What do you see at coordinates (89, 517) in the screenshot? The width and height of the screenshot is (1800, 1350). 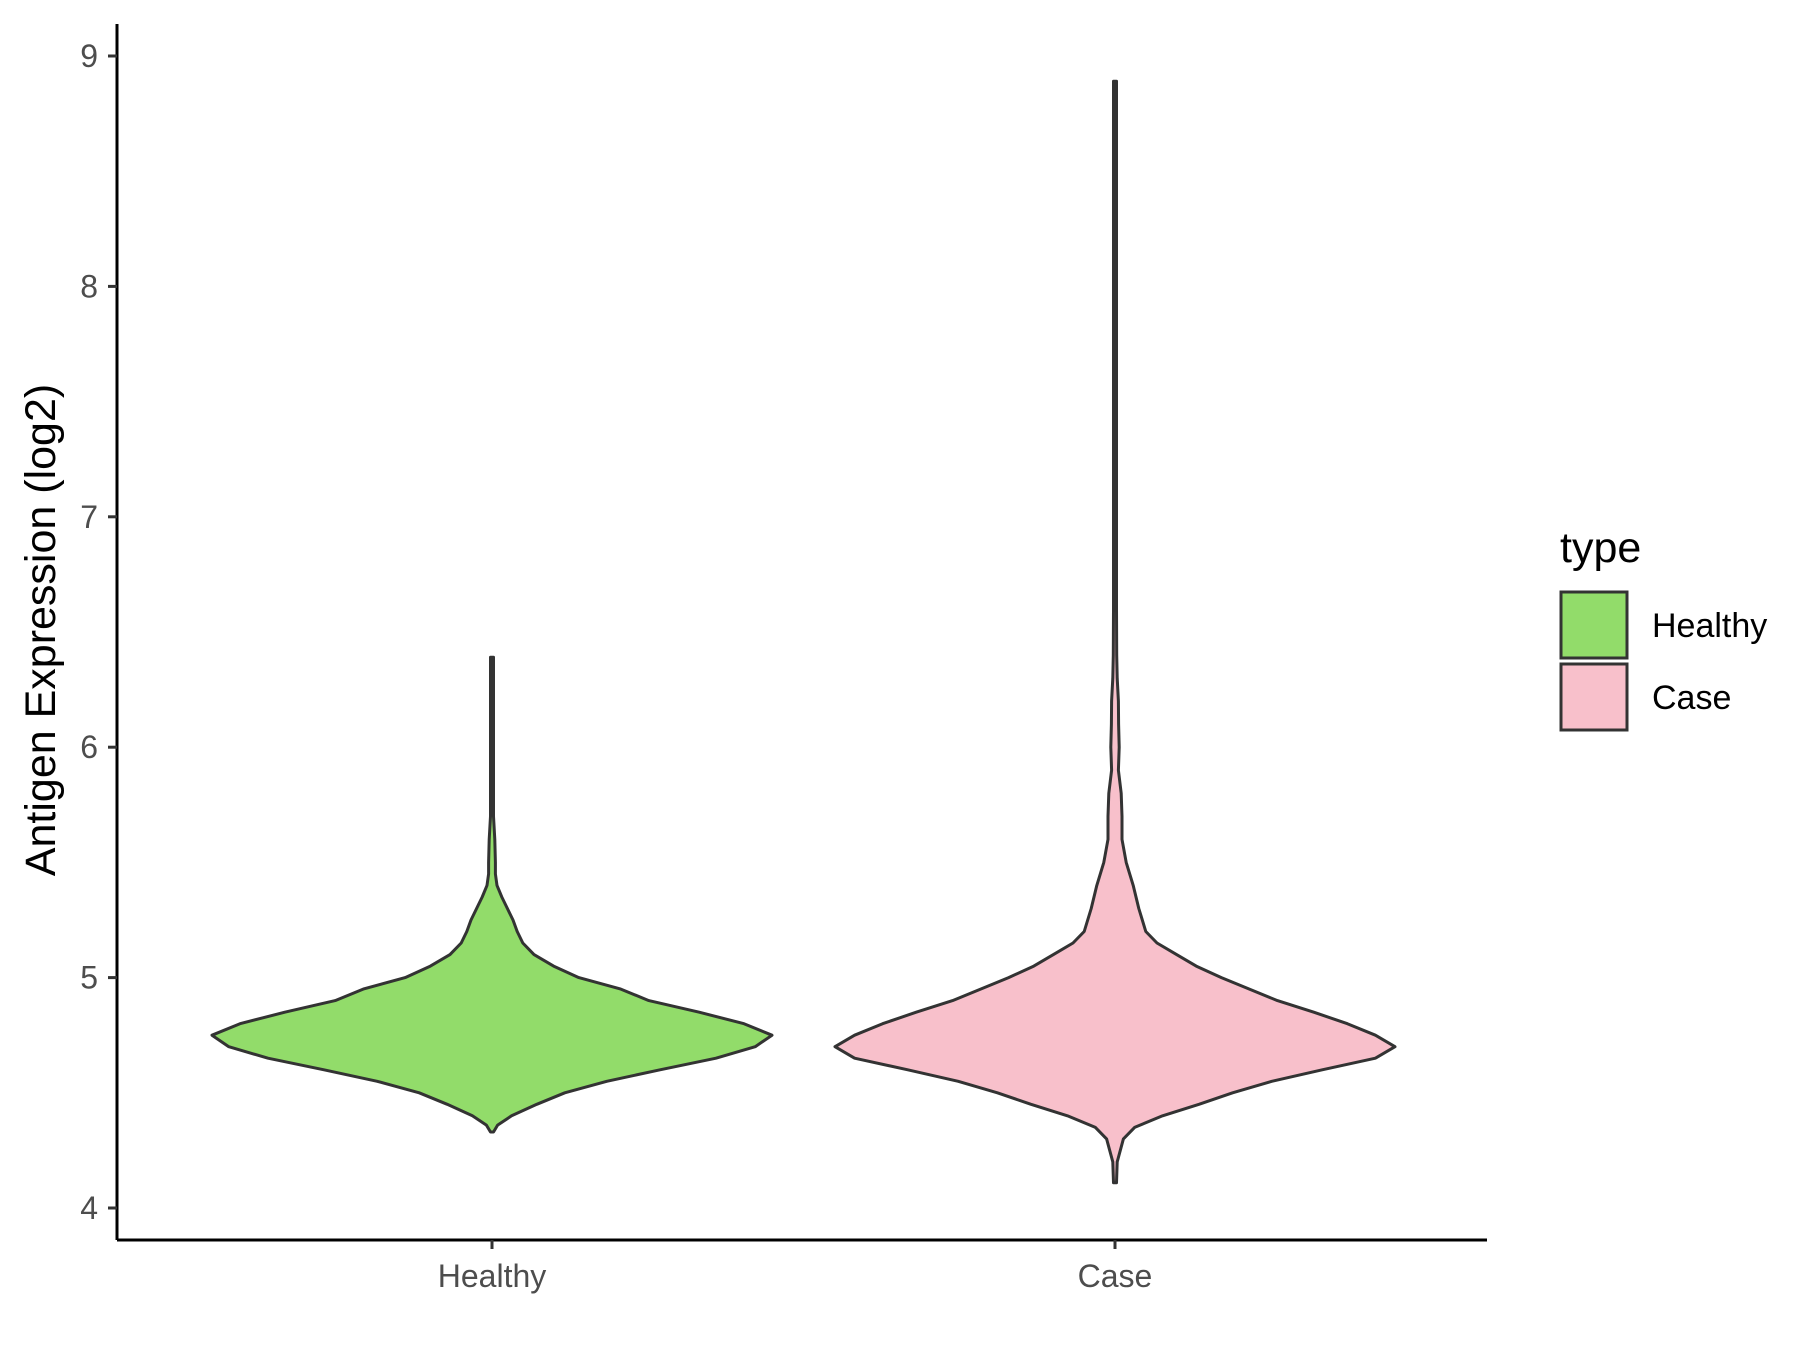 I see `y-tick-label: 7` at bounding box center [89, 517].